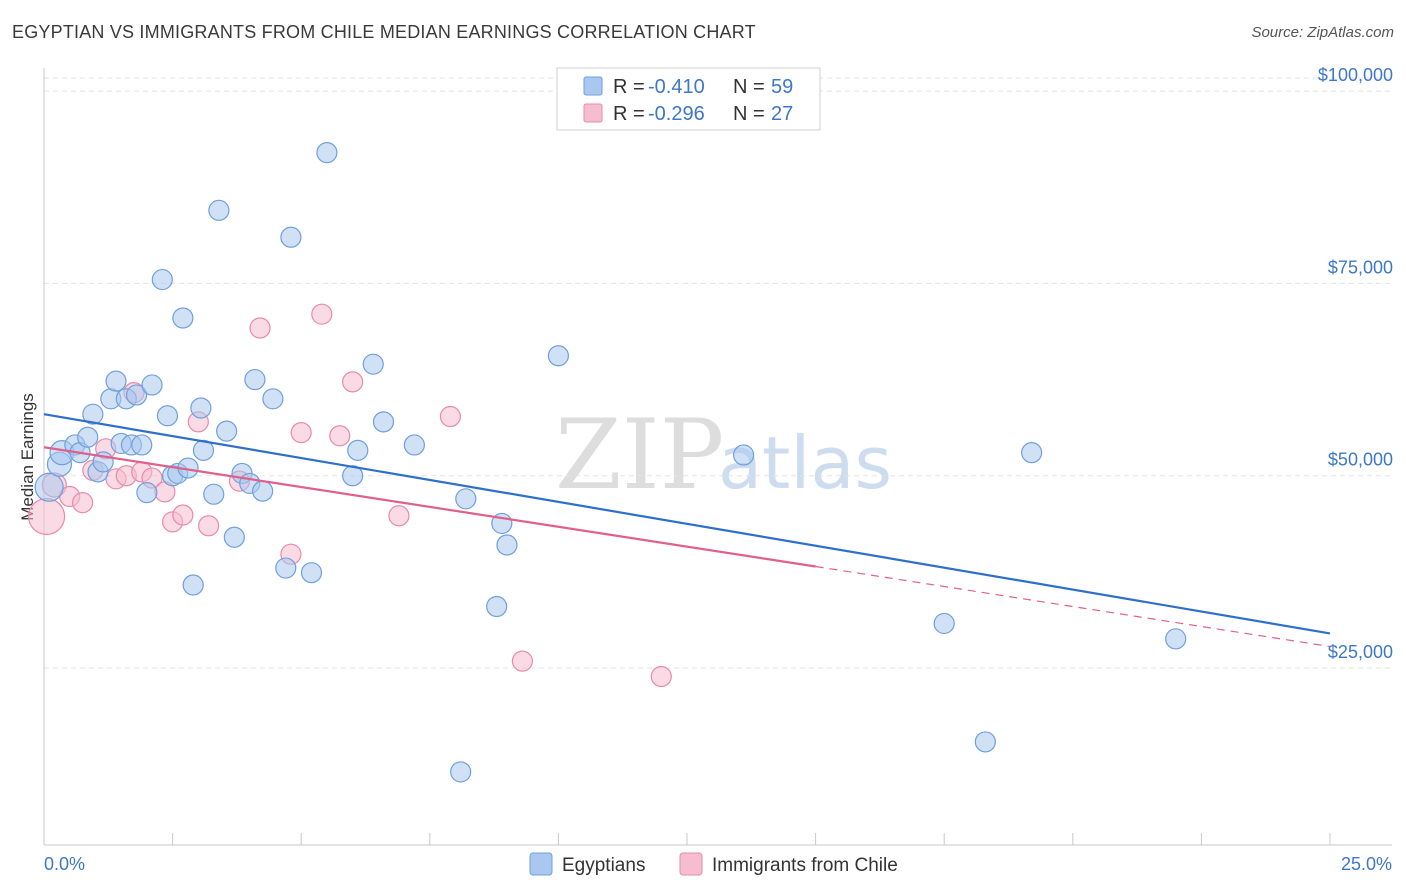 The image size is (1406, 892). What do you see at coordinates (691, 864) in the screenshot?
I see `bottom-legend-swatch-chile` at bounding box center [691, 864].